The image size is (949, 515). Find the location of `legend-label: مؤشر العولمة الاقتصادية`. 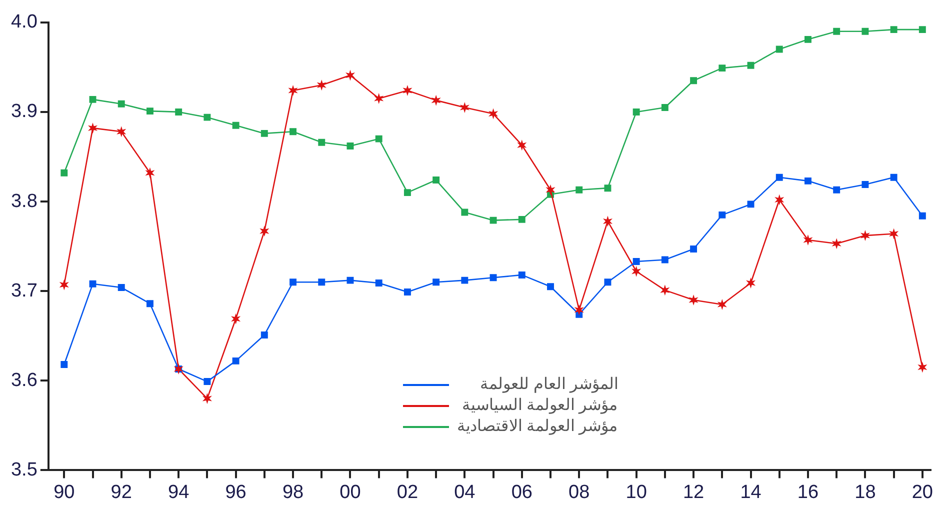

legend-label: مؤشر العولمة الاقتصادية is located at coordinates (537, 427).